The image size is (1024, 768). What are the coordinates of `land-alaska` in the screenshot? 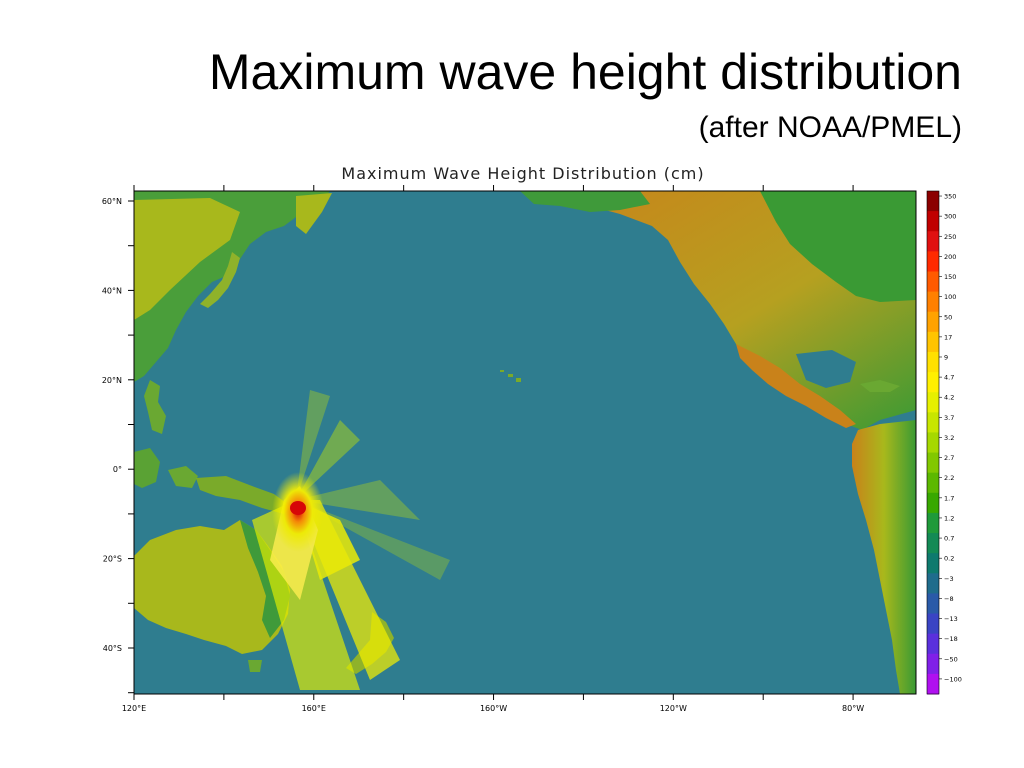 It's located at (585, 201).